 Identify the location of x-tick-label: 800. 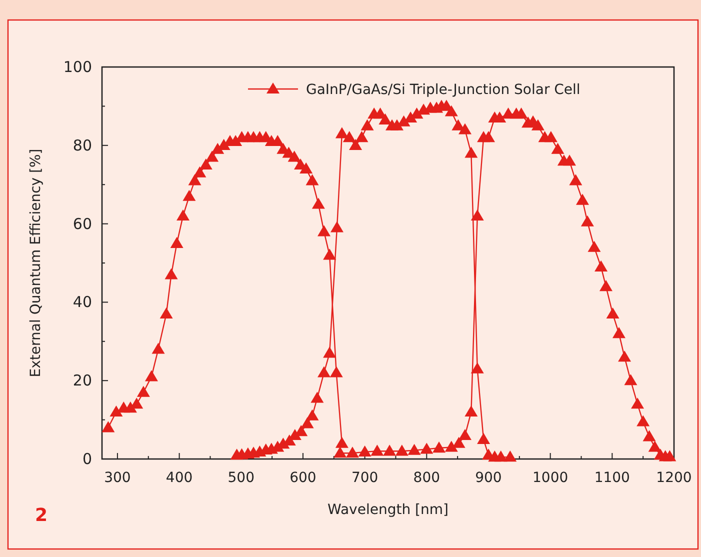
(426, 478).